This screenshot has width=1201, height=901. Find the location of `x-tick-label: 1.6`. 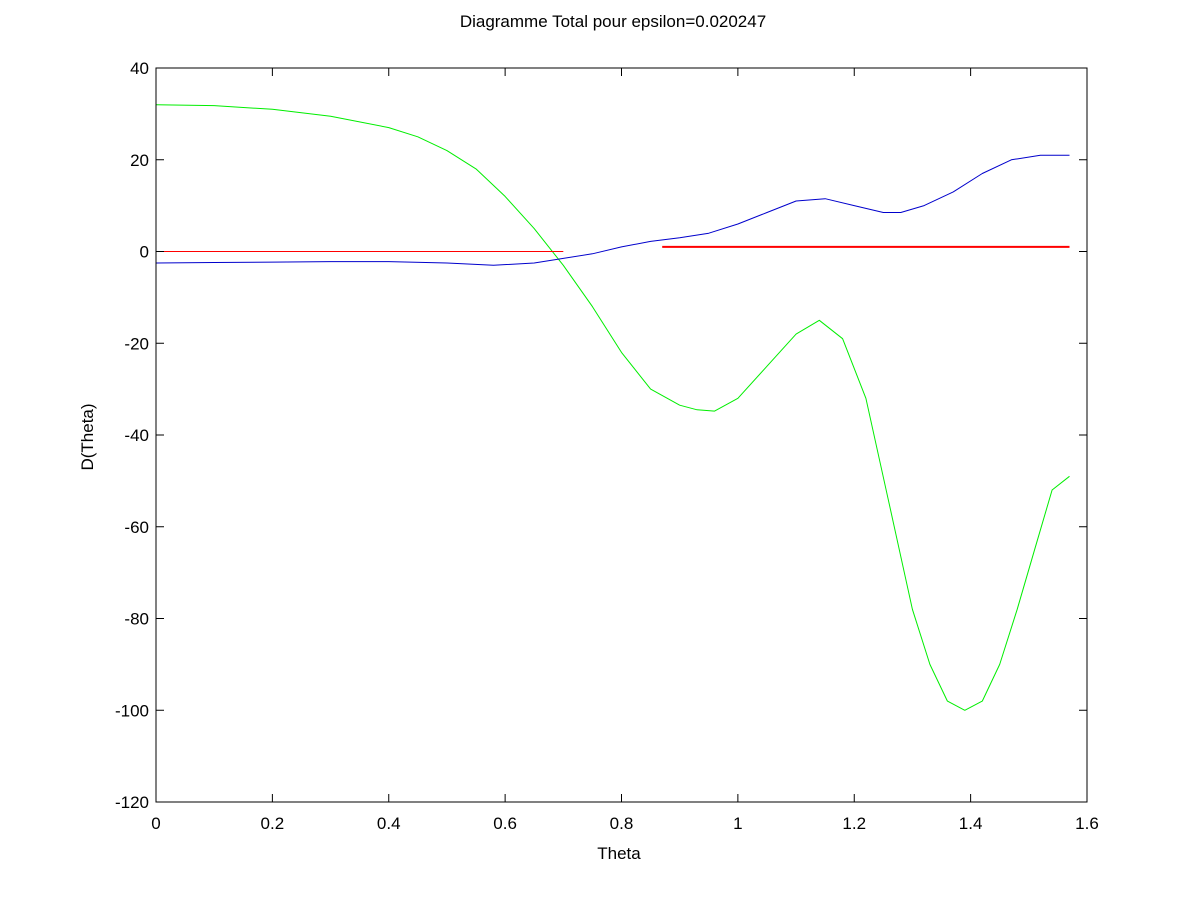

x-tick-label: 1.6 is located at coordinates (1087, 823).